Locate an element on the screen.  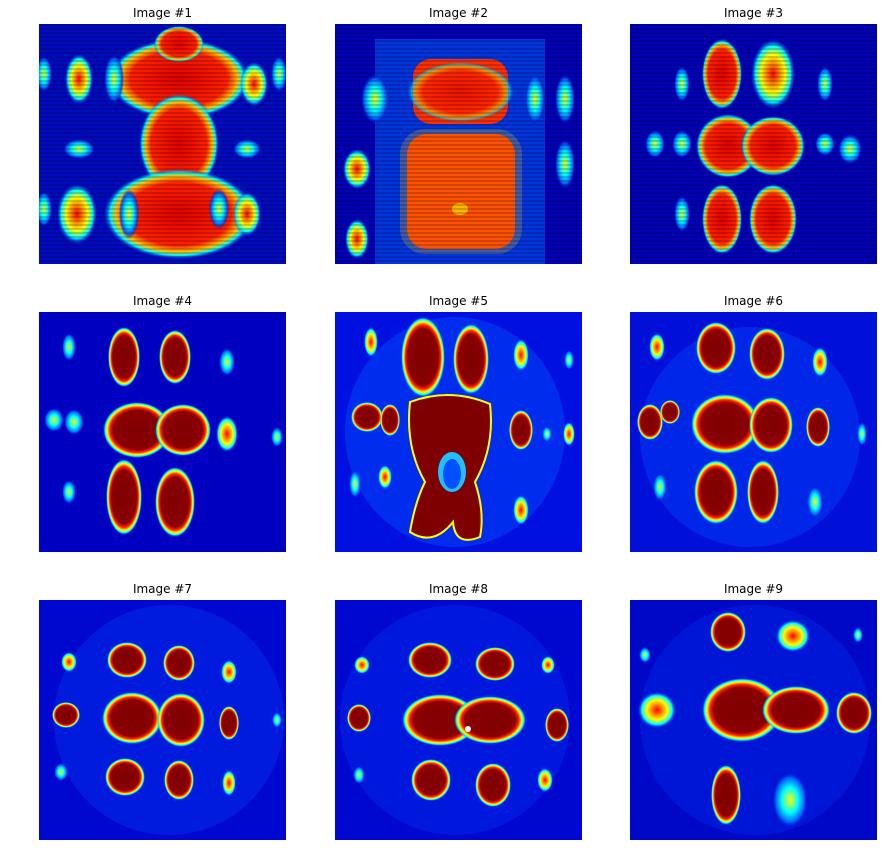
image-panel-3: Image #3 is located at coordinates (753, 134).